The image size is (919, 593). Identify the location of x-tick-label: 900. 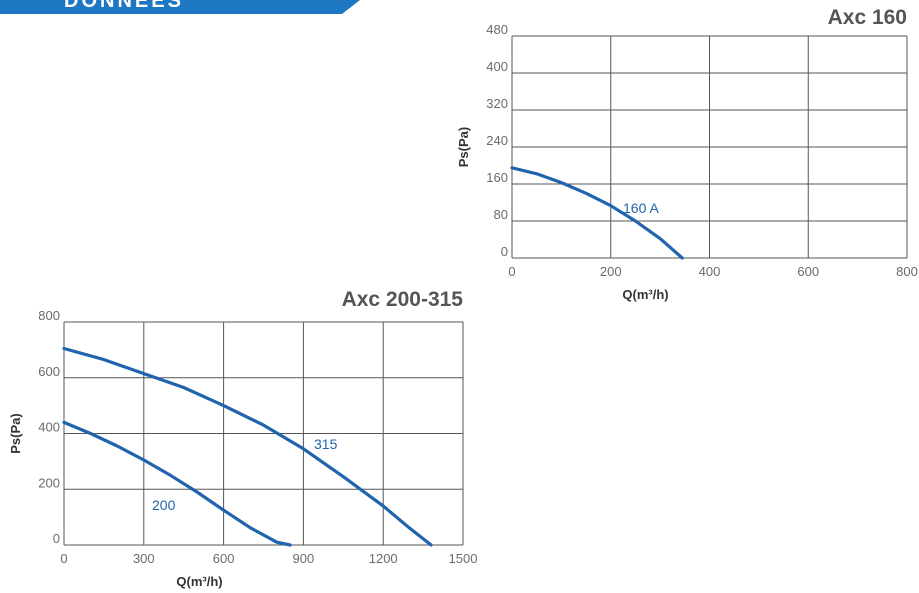
(304, 558).